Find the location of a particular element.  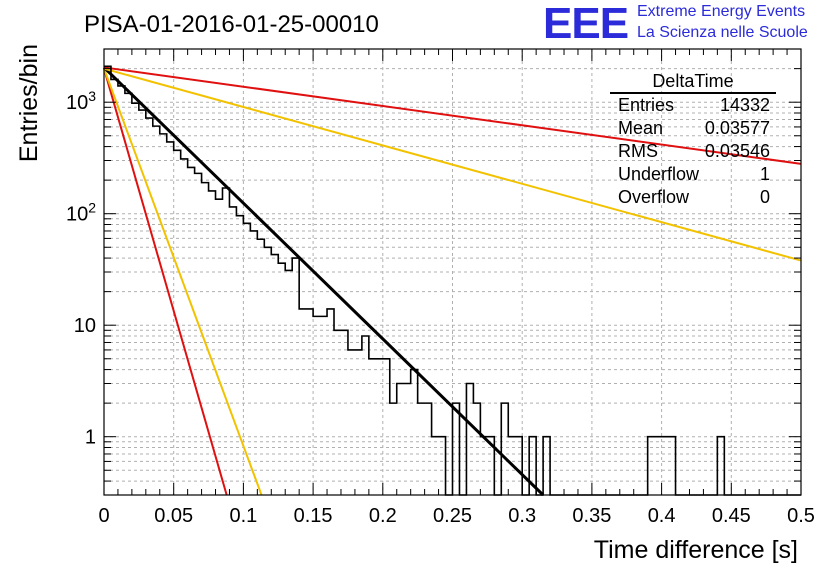

y-tick-label: 1 is located at coordinates (90, 438).